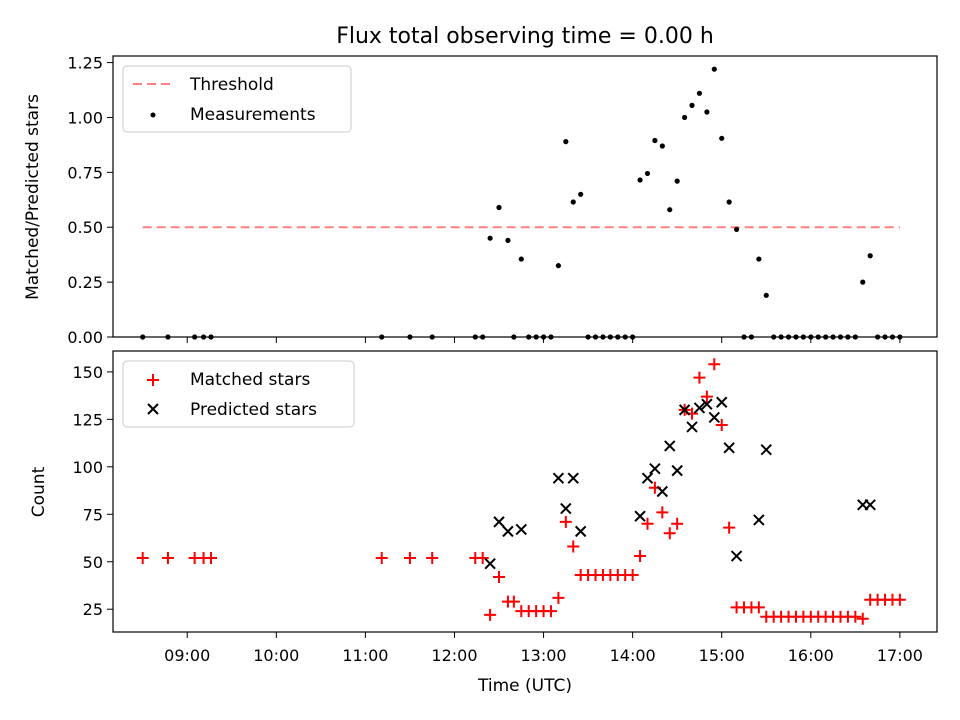  Describe the element at coordinates (153, 409) in the screenshot. I see `predicted-legend-marker` at that location.